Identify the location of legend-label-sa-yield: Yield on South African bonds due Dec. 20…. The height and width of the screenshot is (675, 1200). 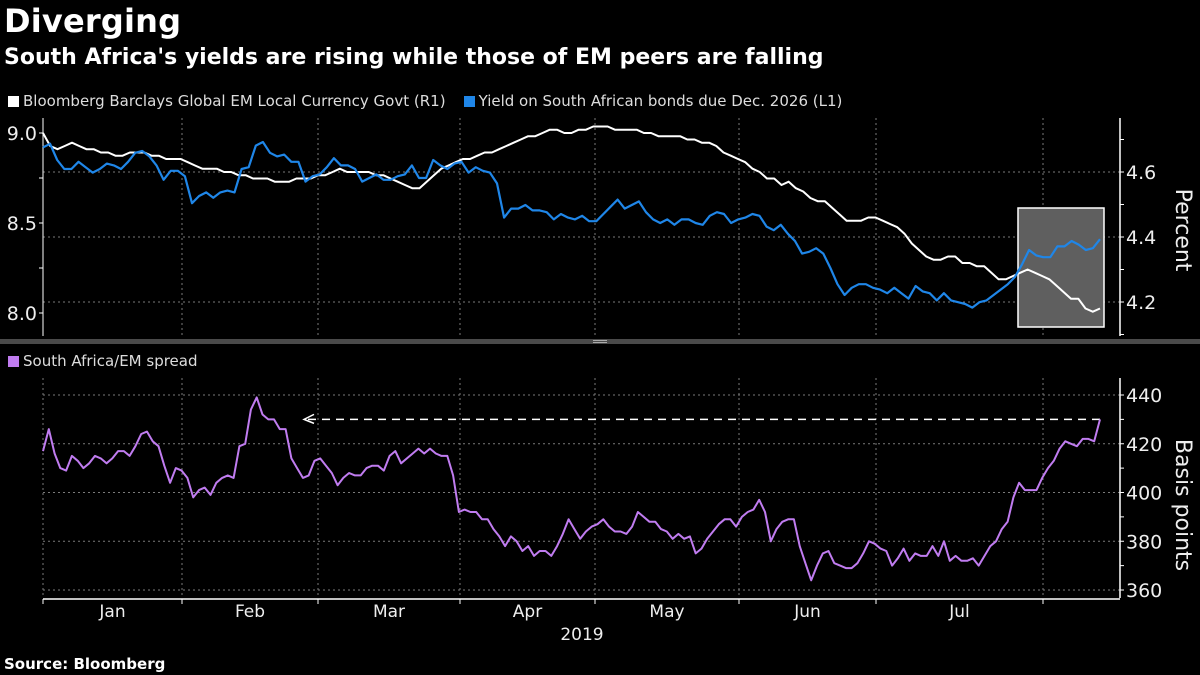
(660, 101).